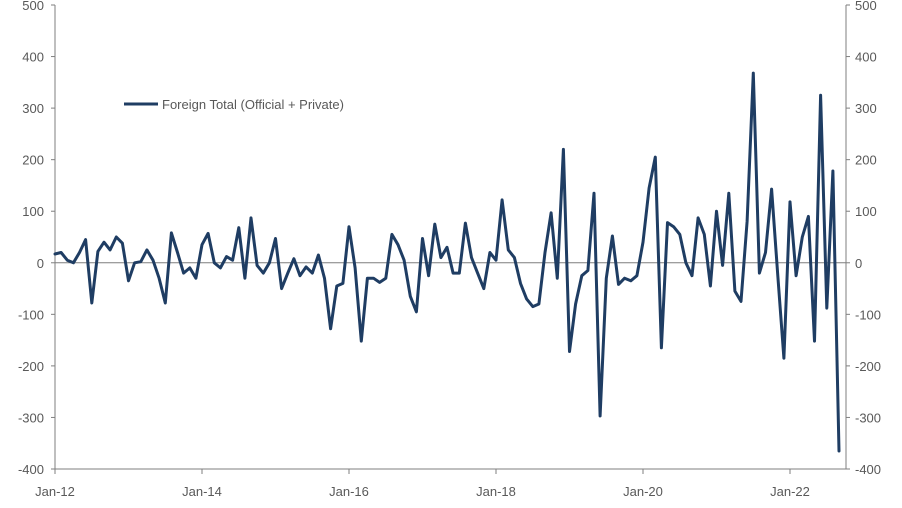 The width and height of the screenshot is (902, 508). What do you see at coordinates (31, 314) in the screenshot?
I see `left-y-tick-label: -100` at bounding box center [31, 314].